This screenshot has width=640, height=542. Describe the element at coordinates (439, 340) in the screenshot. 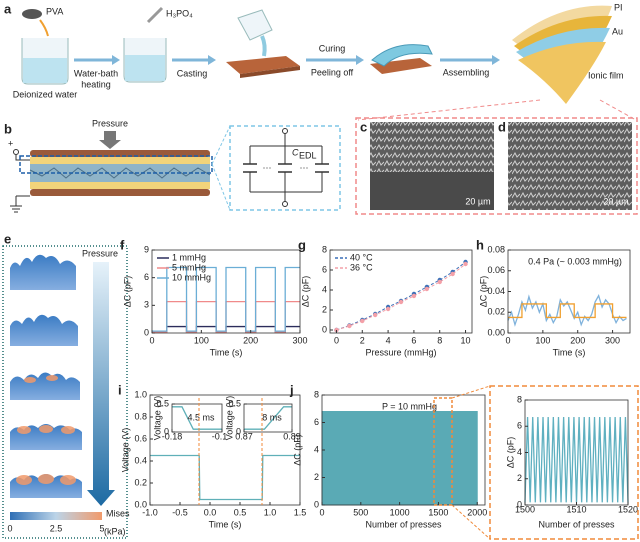

I see `x-tick-label: 8` at that location.